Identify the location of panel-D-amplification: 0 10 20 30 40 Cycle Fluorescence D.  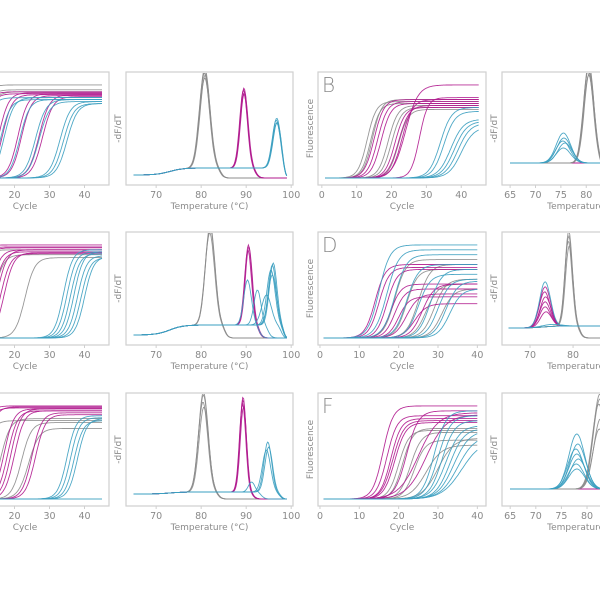
(396, 301).